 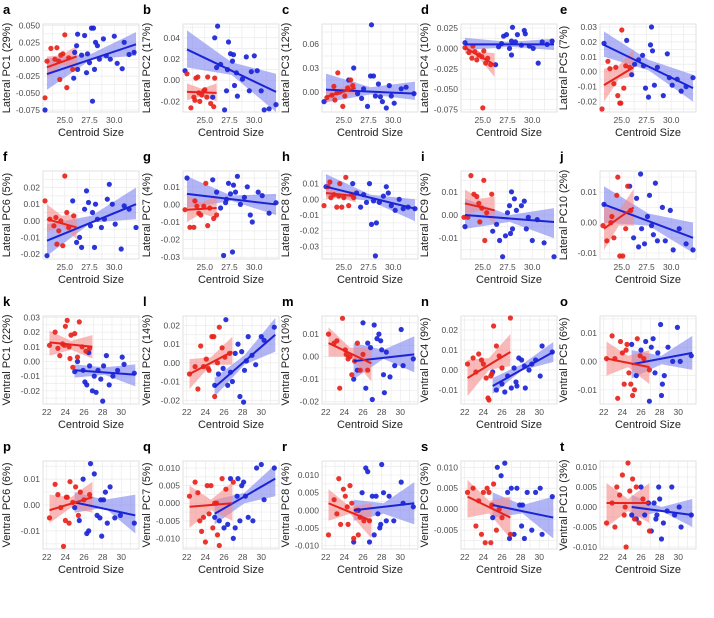 What do you see at coordinates (31, 332) in the screenshot?
I see `y-tick-label: 0.02` at bounding box center [31, 332].